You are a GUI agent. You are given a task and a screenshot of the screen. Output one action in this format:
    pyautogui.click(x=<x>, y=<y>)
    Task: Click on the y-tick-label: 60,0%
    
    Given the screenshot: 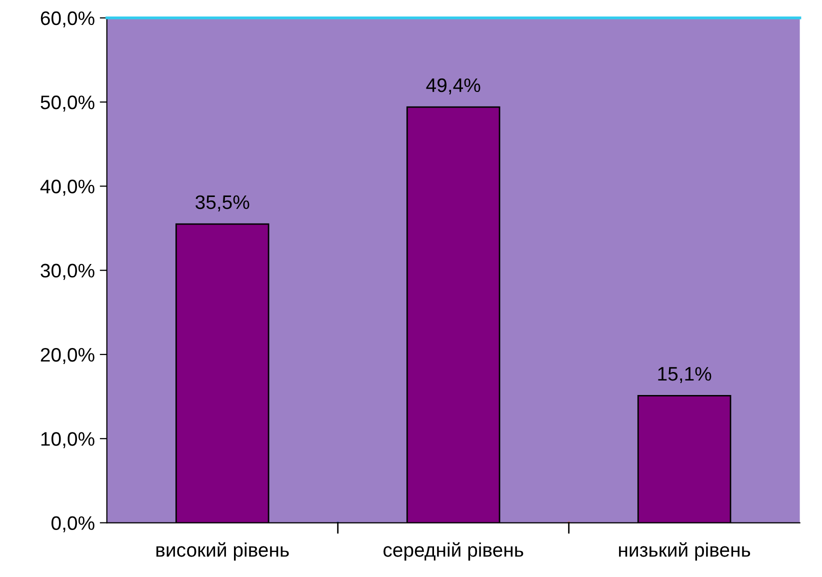 What is the action you would take?
    pyautogui.click(x=67, y=19)
    